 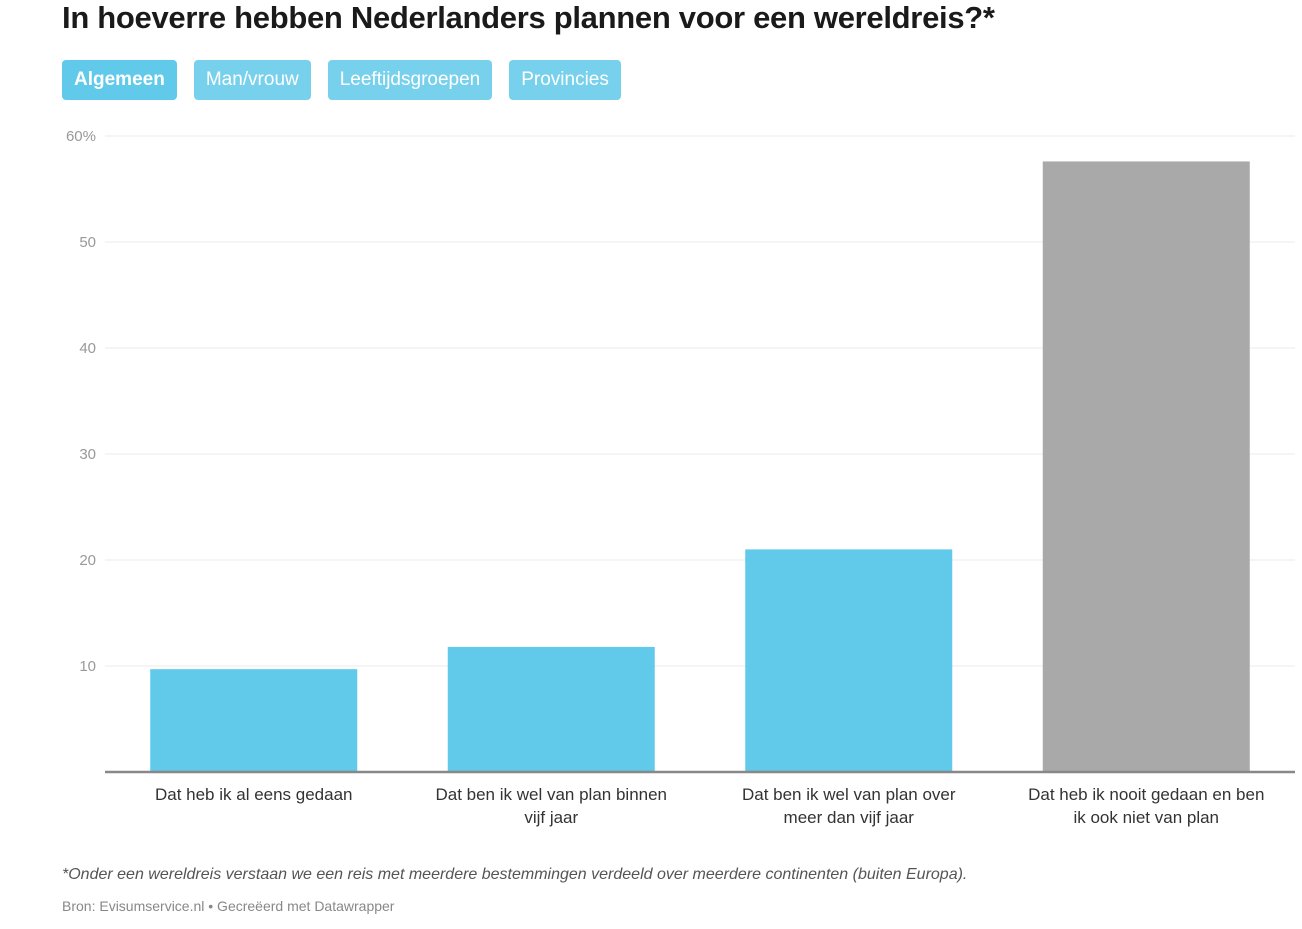 I want to click on x-category-label: Dat heb ik nooit gedaan en ben, so click(x=1146, y=794).